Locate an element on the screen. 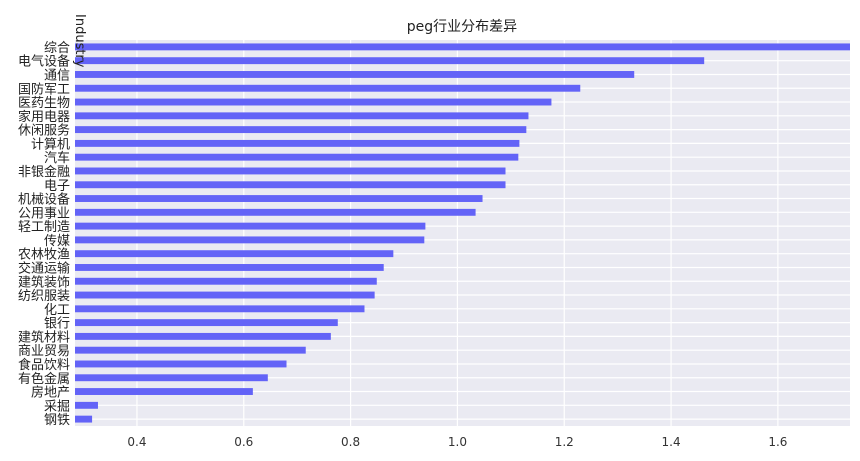  bar-通信 is located at coordinates (355, 74).